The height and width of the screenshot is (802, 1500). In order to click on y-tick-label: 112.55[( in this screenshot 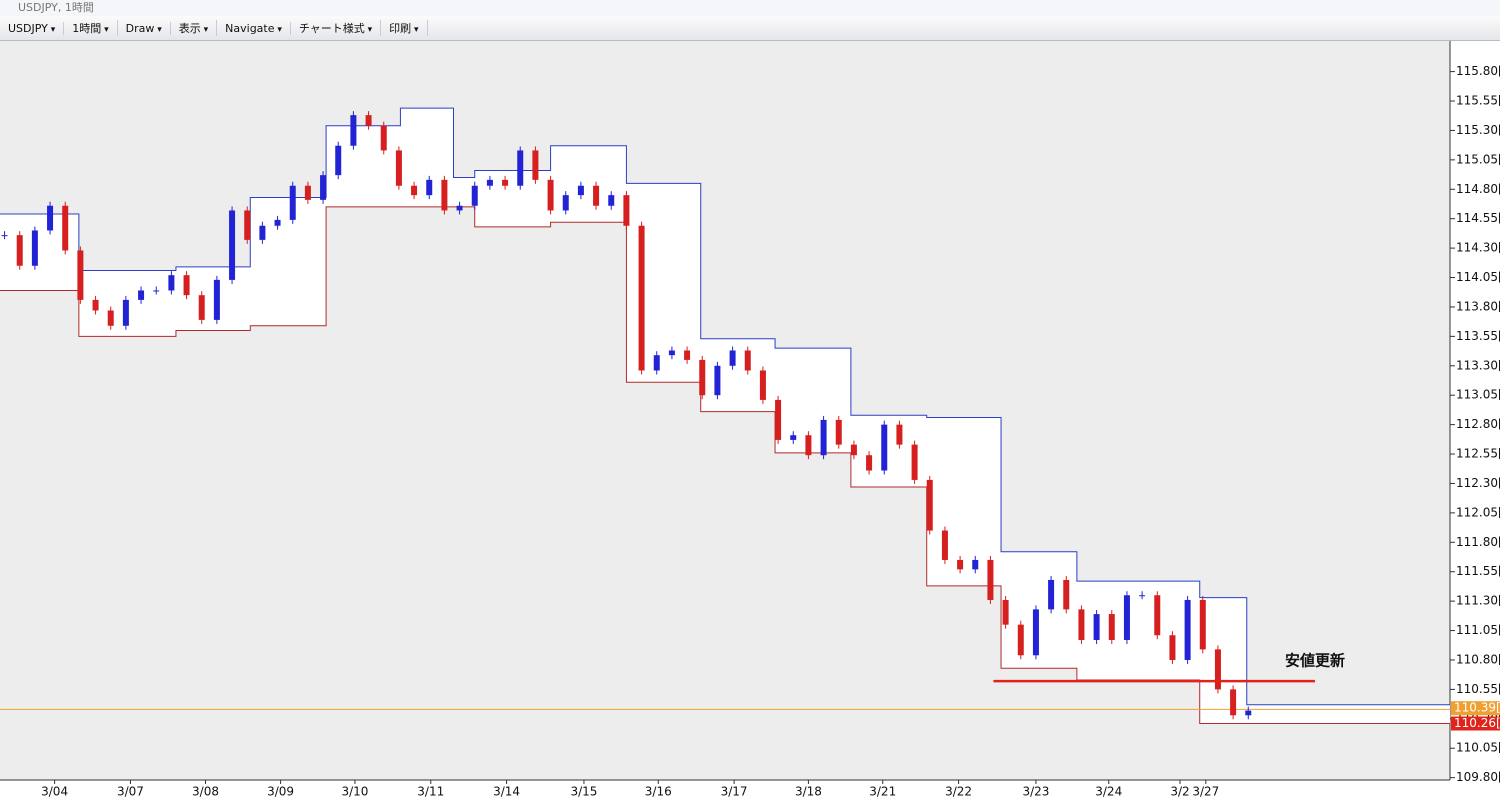, I will do `click(1478, 454)`.